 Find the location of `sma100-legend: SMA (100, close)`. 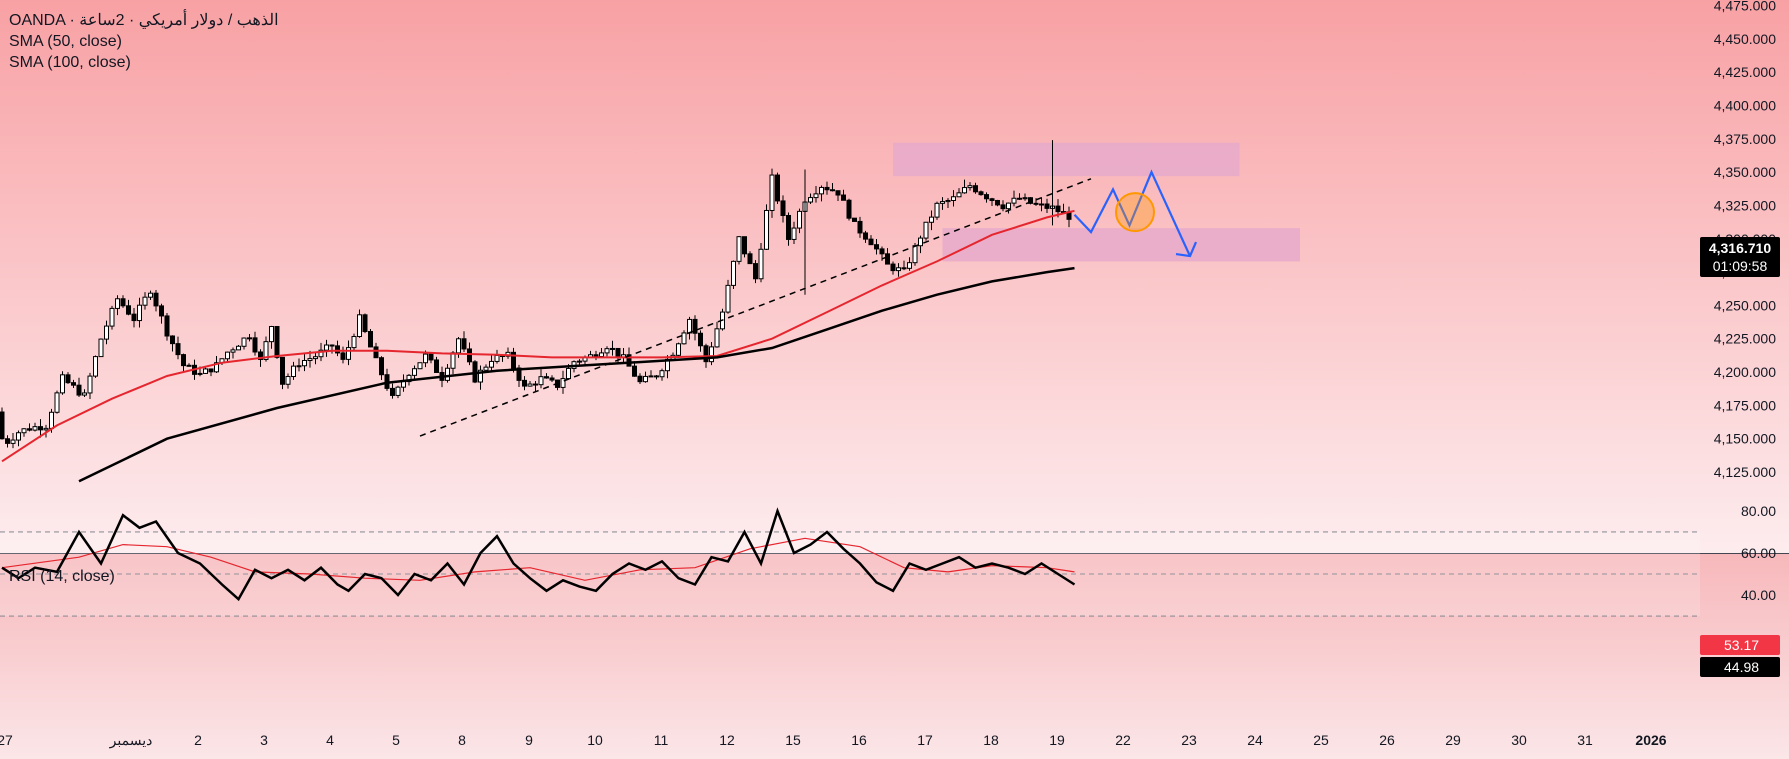

sma100-legend: SMA (100, close) is located at coordinates (70, 62).